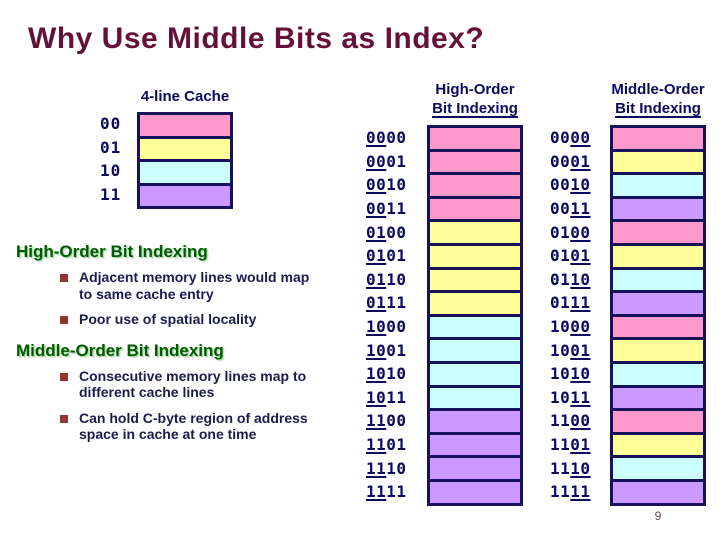  What do you see at coordinates (475, 99) in the screenshot?
I see `high-order-column-header: High-Order Bit Indexing` at bounding box center [475, 99].